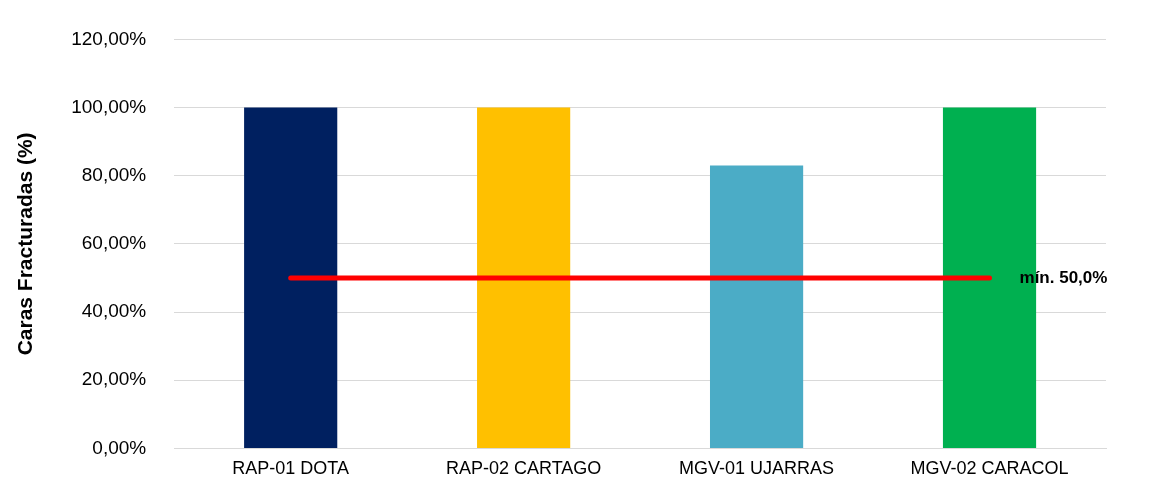  What do you see at coordinates (119, 447) in the screenshot?
I see `y-tick-label: 0,00%` at bounding box center [119, 447].